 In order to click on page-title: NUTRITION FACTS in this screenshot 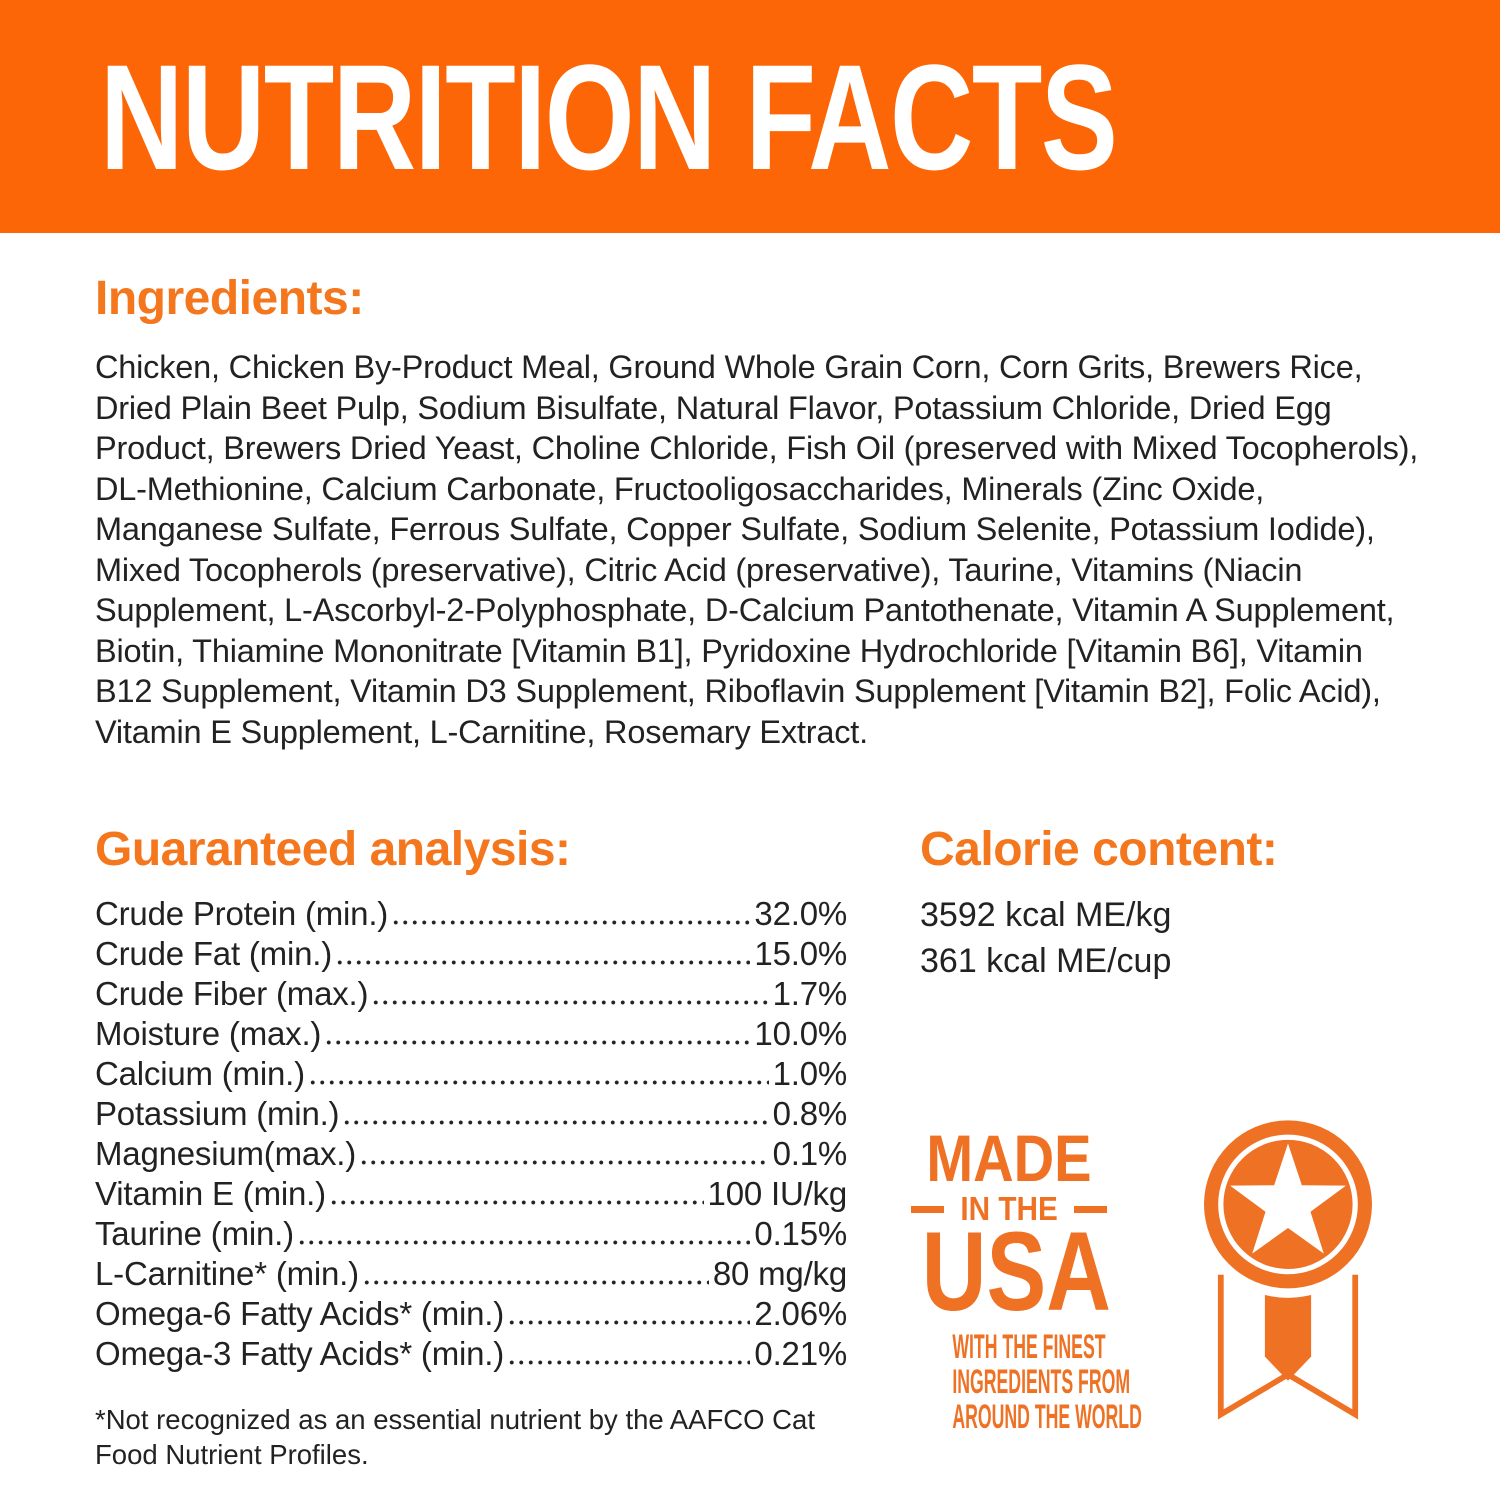, I will do `click(609, 116)`.